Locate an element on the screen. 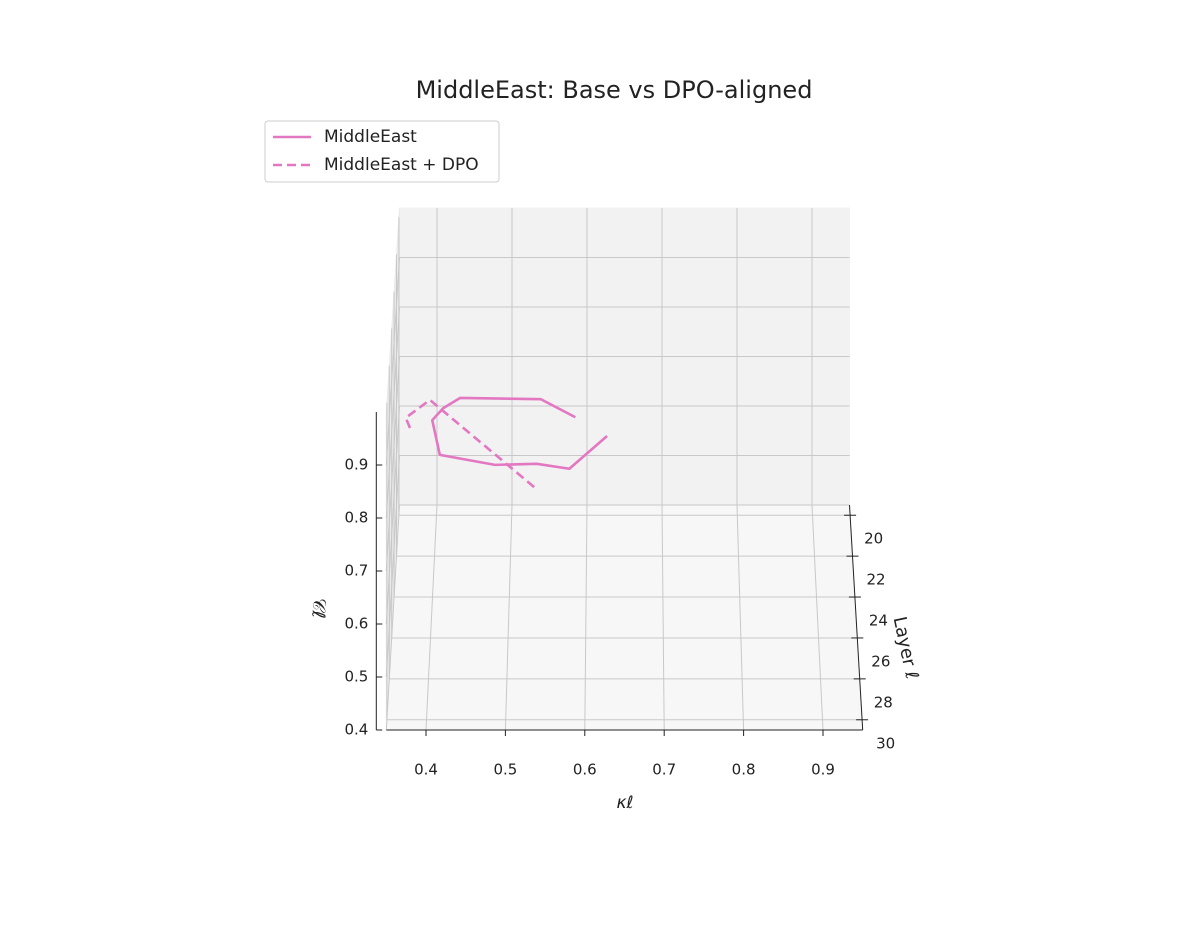 This screenshot has width=1200, height=937. z-axis-label: 𝒞ℓ is located at coordinates (318, 608).